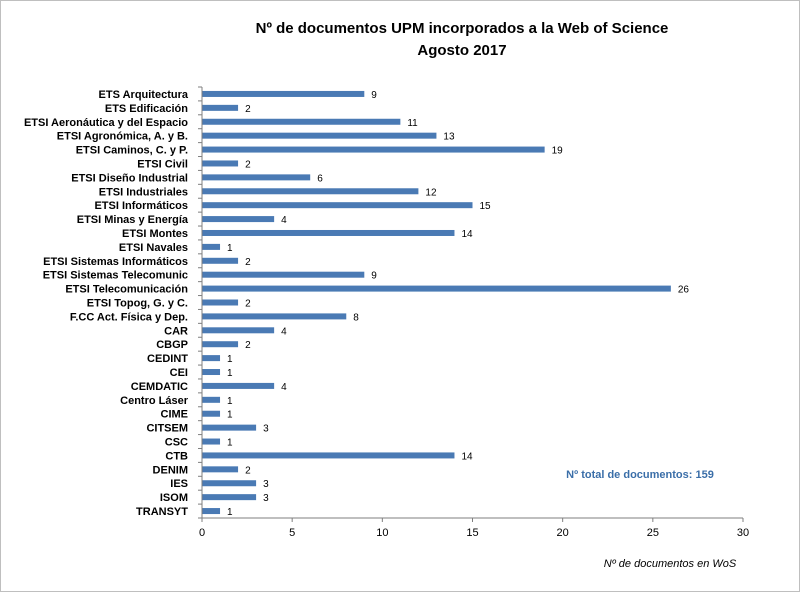 This screenshot has width=800, height=592. I want to click on data-label: 6, so click(320, 178).